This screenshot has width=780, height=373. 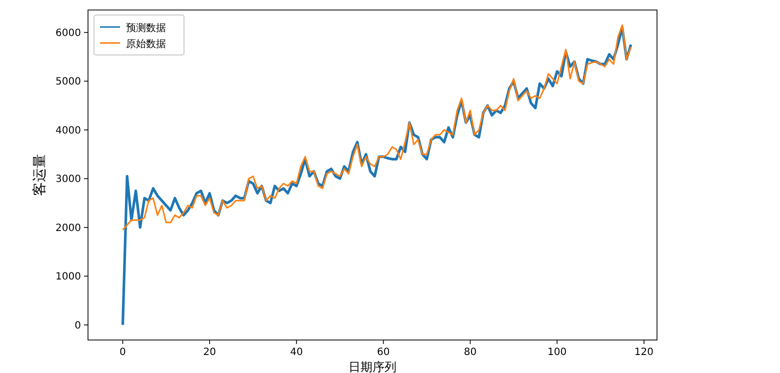 What do you see at coordinates (68, 180) in the screenshot?
I see `y-tick-label: 3000` at bounding box center [68, 180].